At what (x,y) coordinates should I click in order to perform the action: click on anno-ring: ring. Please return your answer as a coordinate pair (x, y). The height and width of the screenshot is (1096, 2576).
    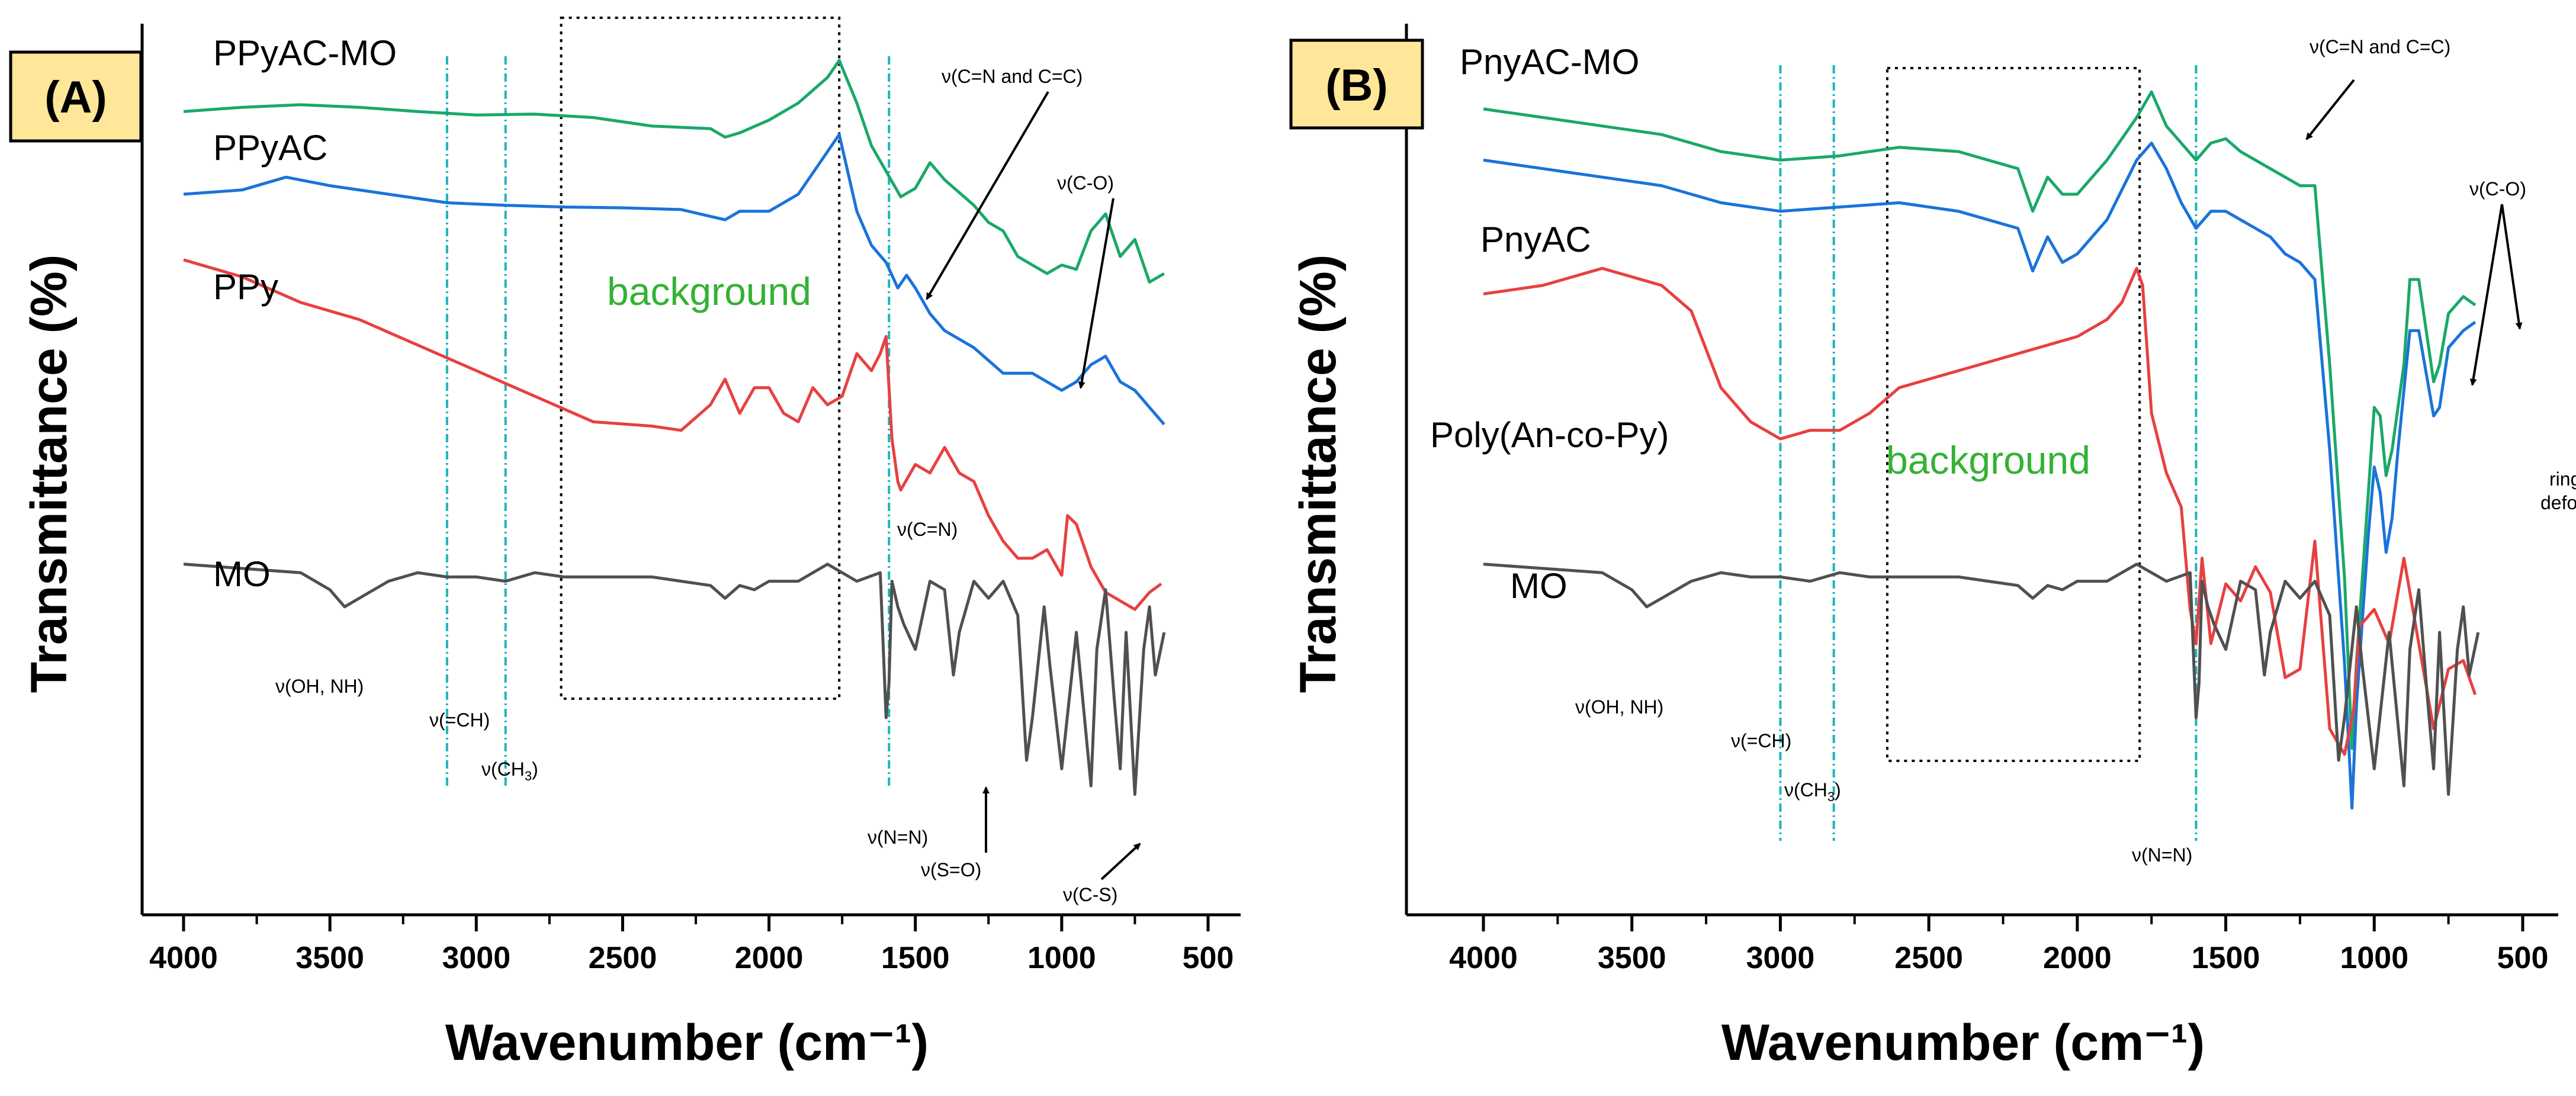
    Looking at the image, I should click on (2562, 479).